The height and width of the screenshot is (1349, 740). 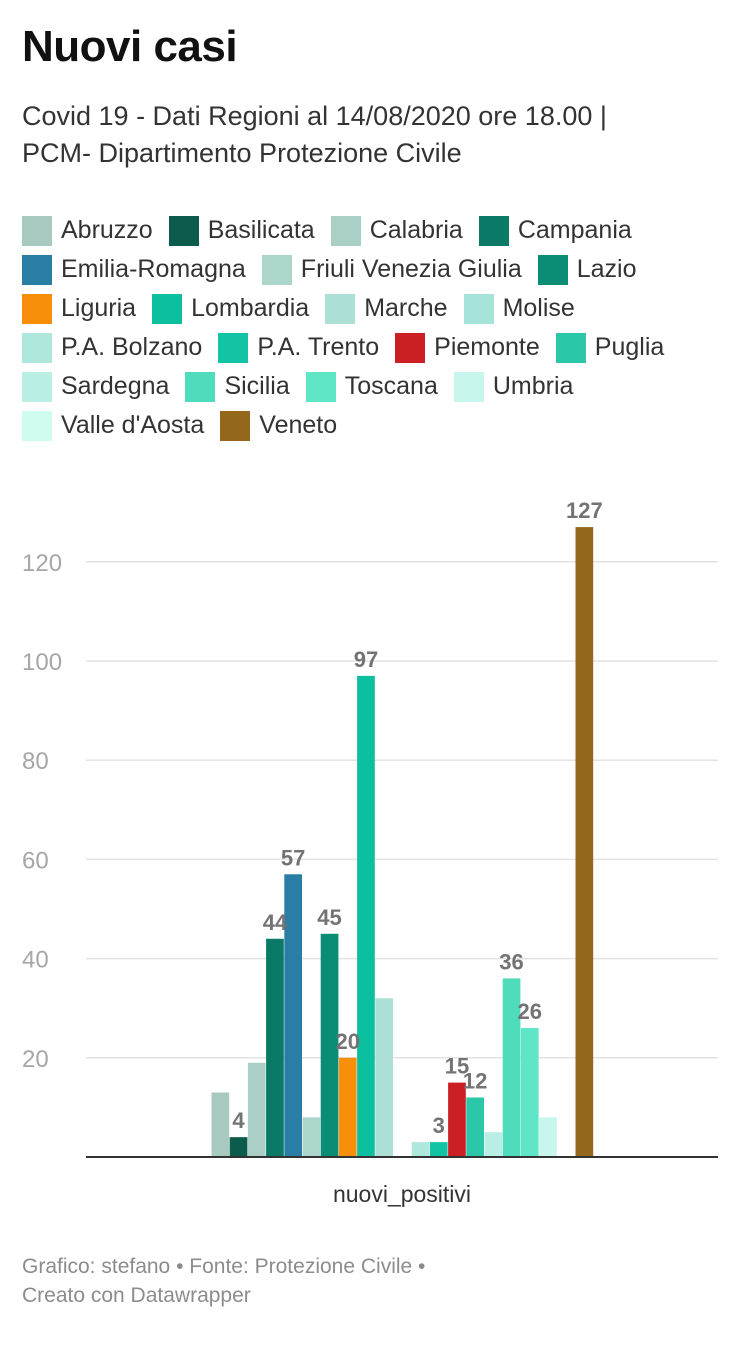 What do you see at coordinates (257, 386) in the screenshot?
I see `legend-label: Sicilia` at bounding box center [257, 386].